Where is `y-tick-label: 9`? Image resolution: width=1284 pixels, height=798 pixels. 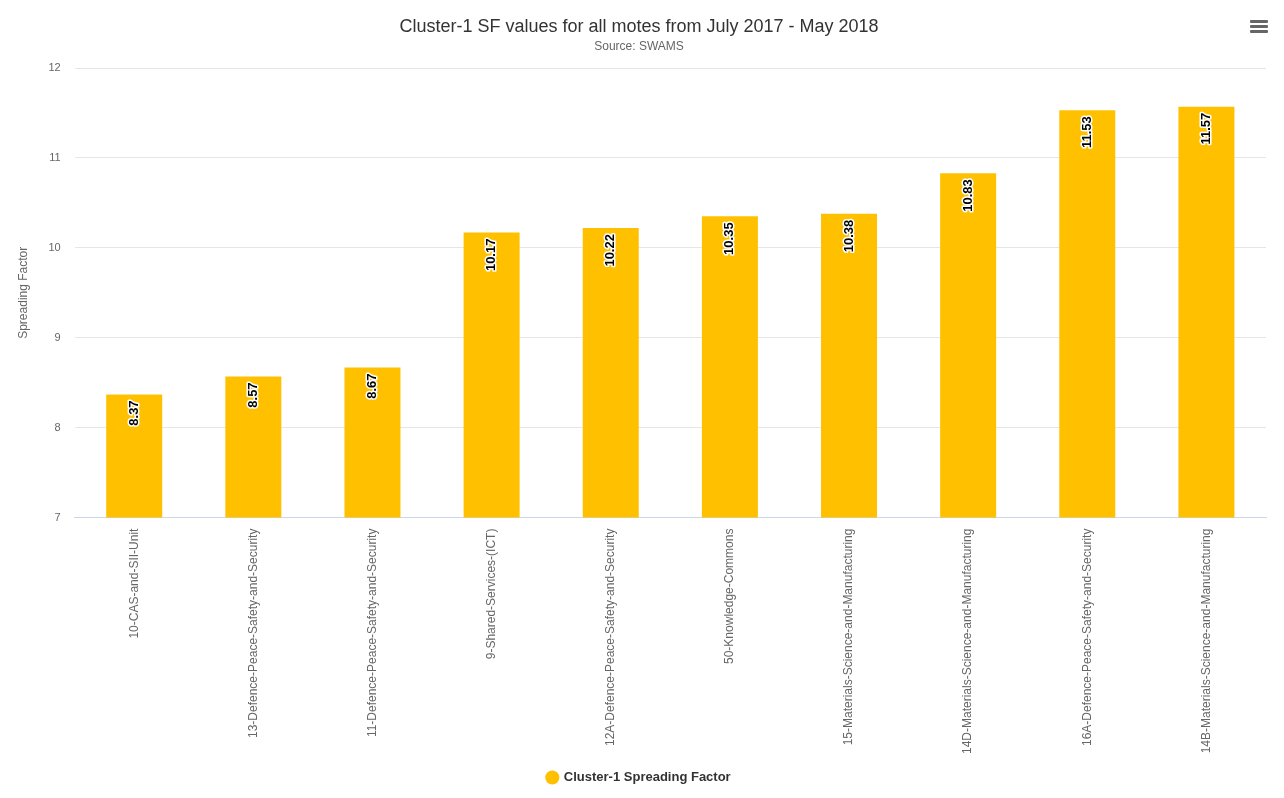 y-tick-label: 9 is located at coordinates (57, 336).